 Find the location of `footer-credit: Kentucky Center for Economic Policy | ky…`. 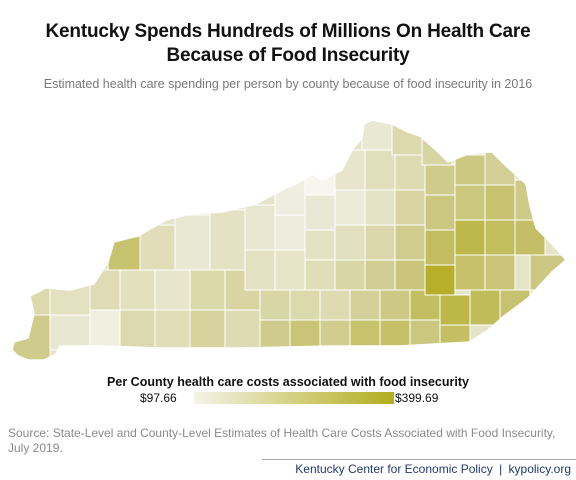

footer-credit: Kentucky Center for Economic Policy | ky… is located at coordinates (433, 469).